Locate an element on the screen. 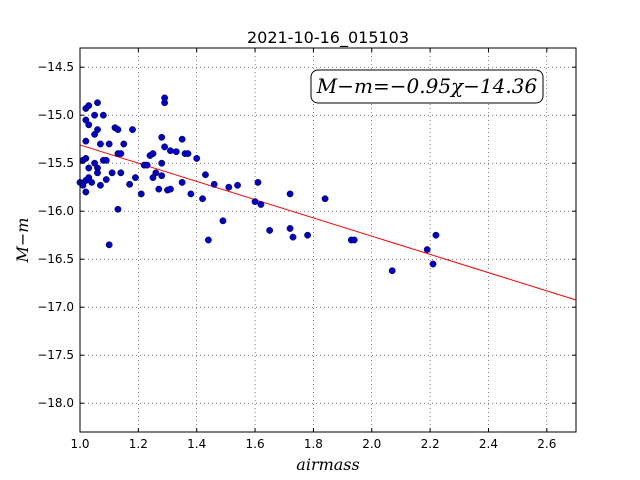  x-tick-label: 1.6 is located at coordinates (255, 444).